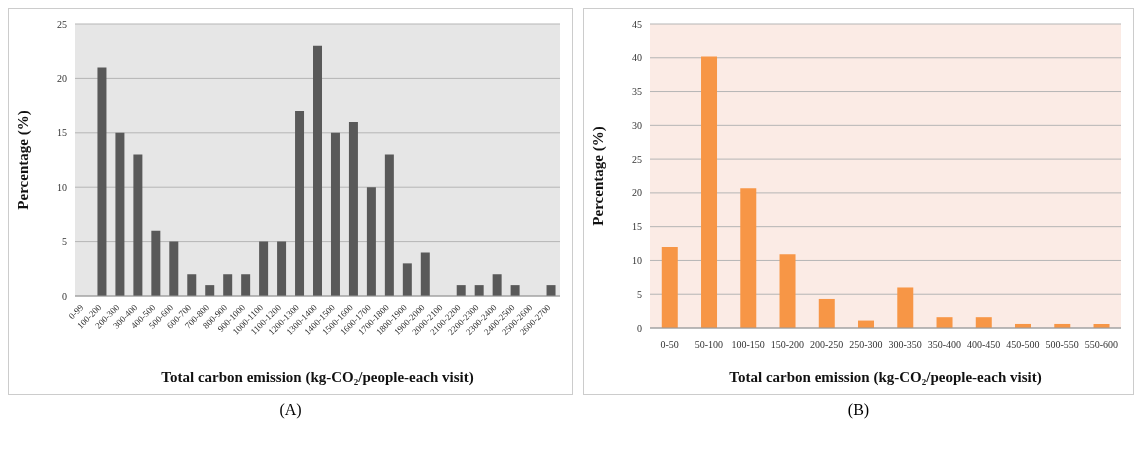 The image size is (1142, 450). What do you see at coordinates (637, 92) in the screenshot?
I see `y-tick-label: 35` at bounding box center [637, 92].